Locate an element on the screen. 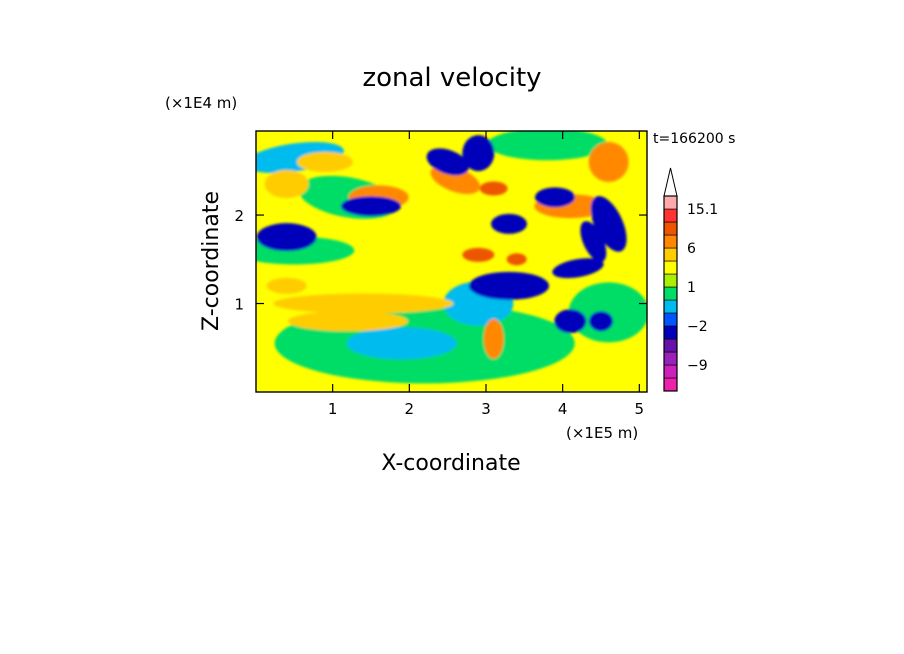 Image resolution: width=904 pixels, height=654 pixels. colorbar-tick-label: 6 is located at coordinates (691, 249).